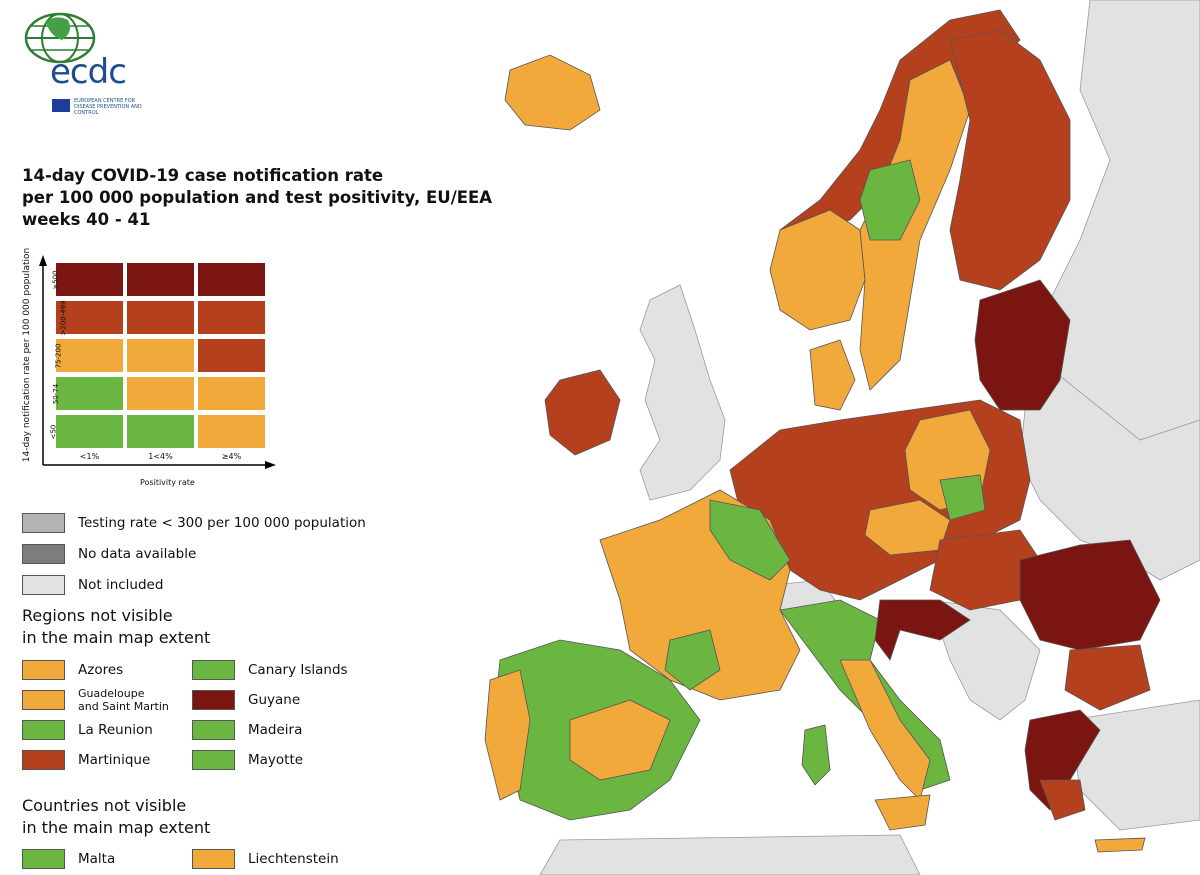 The image size is (1200, 875). I want to click on matrix-col-label: 1<4%, so click(160, 456).